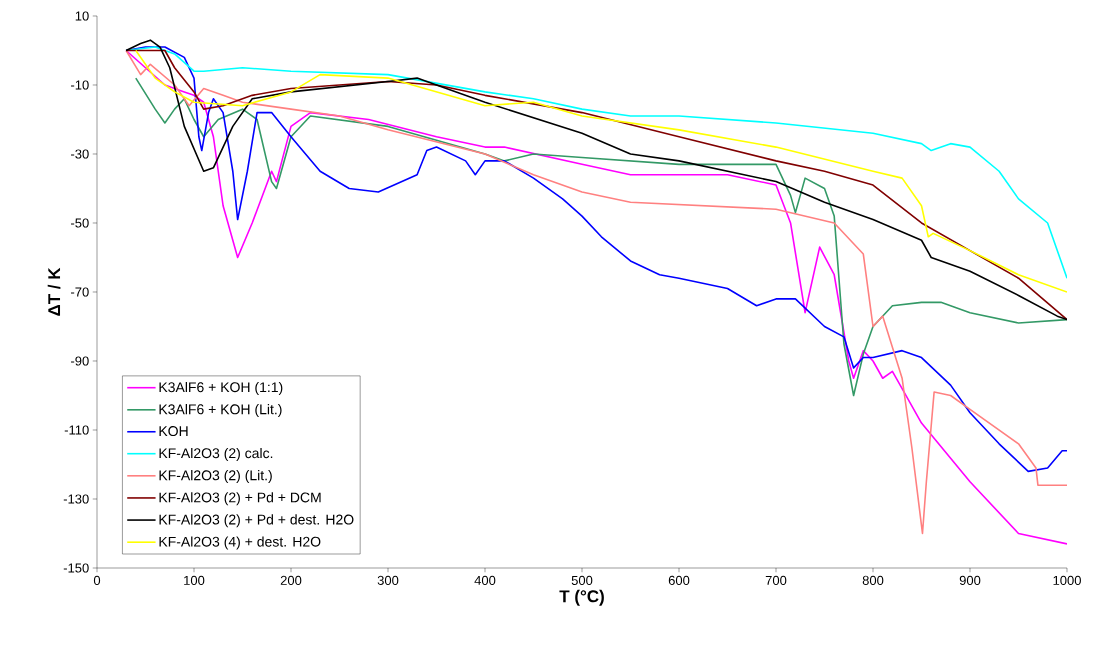  Describe the element at coordinates (80, 154) in the screenshot. I see `y-tick-label: -30` at that location.